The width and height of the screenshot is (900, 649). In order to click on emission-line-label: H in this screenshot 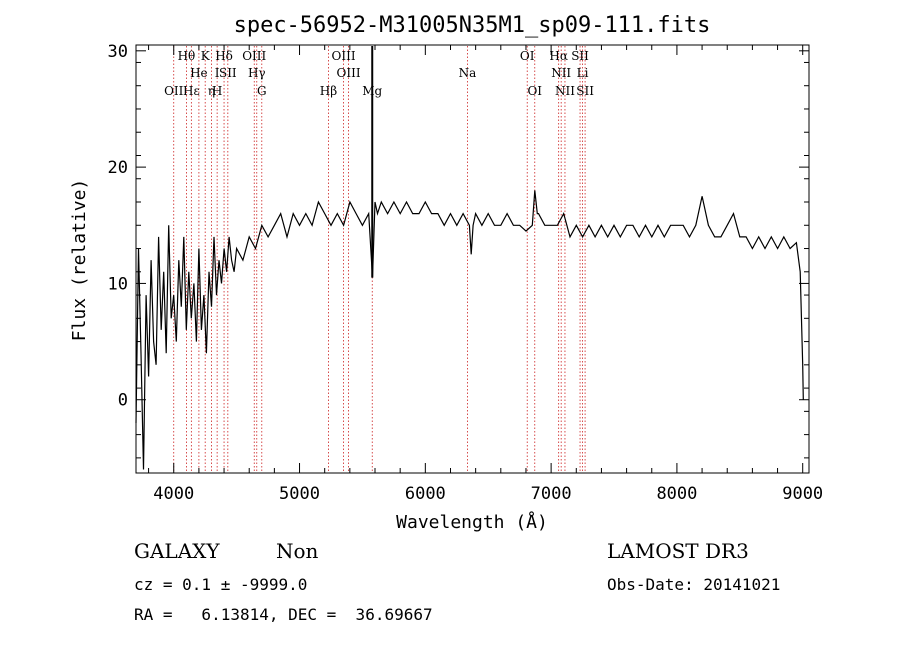, I will do `click(217, 91)`.